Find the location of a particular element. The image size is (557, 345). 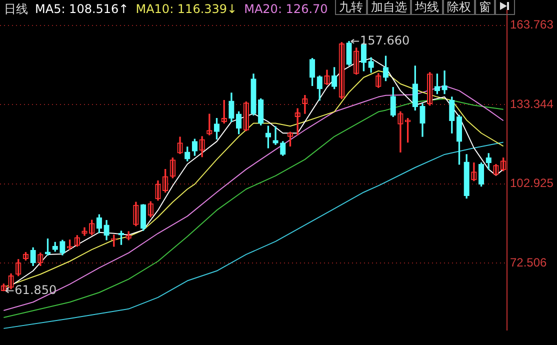

y-tick-label: 133.344 is located at coordinates (532, 103).